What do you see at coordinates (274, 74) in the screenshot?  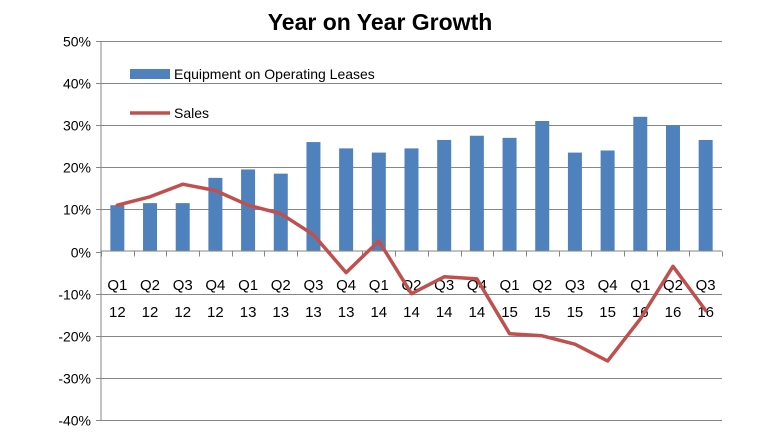 I see `legend-label-equipment: Equipment on Operating Leases` at bounding box center [274, 74].